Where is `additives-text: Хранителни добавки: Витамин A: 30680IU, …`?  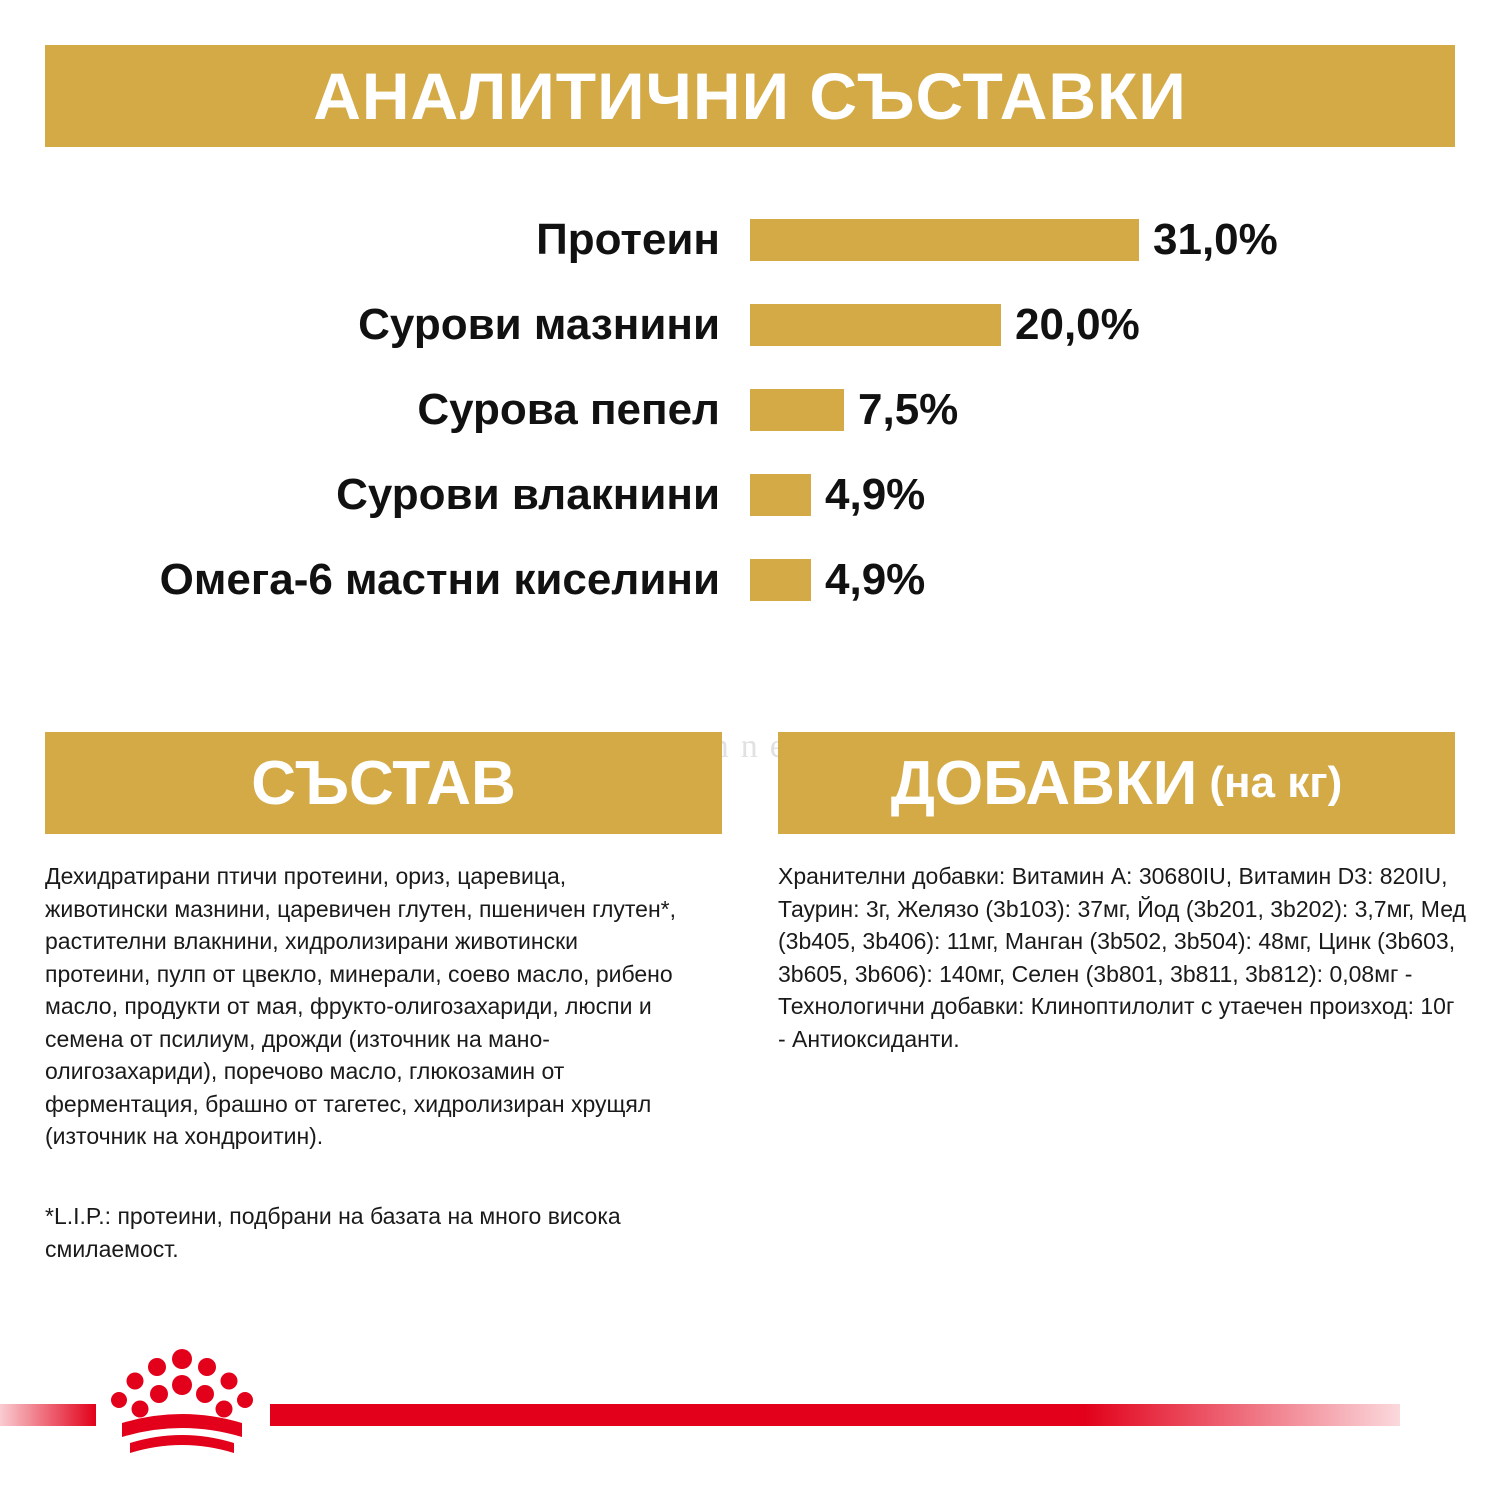 additives-text: Хранителни добавки: Витамин A: 30680IU, … is located at coordinates (1122, 957).